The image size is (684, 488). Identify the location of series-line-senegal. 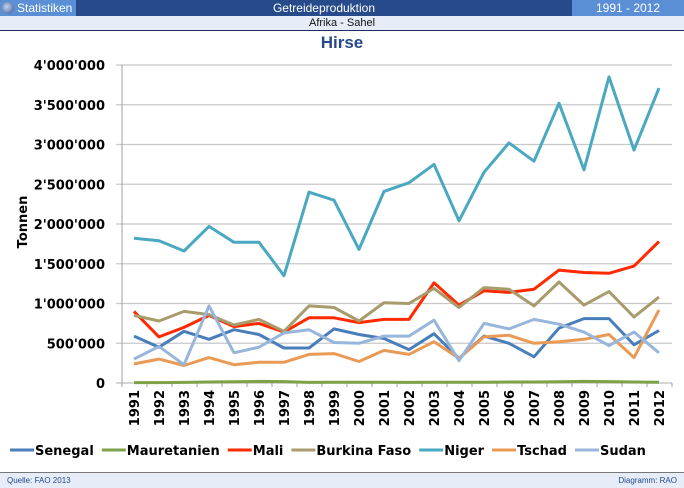
(396, 338).